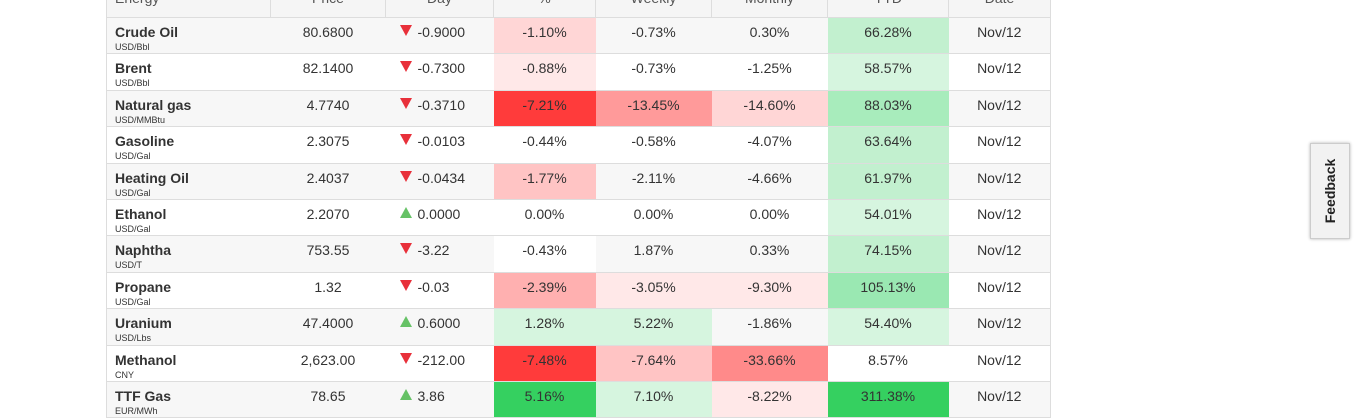  What do you see at coordinates (188, 290) in the screenshot?
I see `name-cell: Propane USD/Gal` at bounding box center [188, 290].